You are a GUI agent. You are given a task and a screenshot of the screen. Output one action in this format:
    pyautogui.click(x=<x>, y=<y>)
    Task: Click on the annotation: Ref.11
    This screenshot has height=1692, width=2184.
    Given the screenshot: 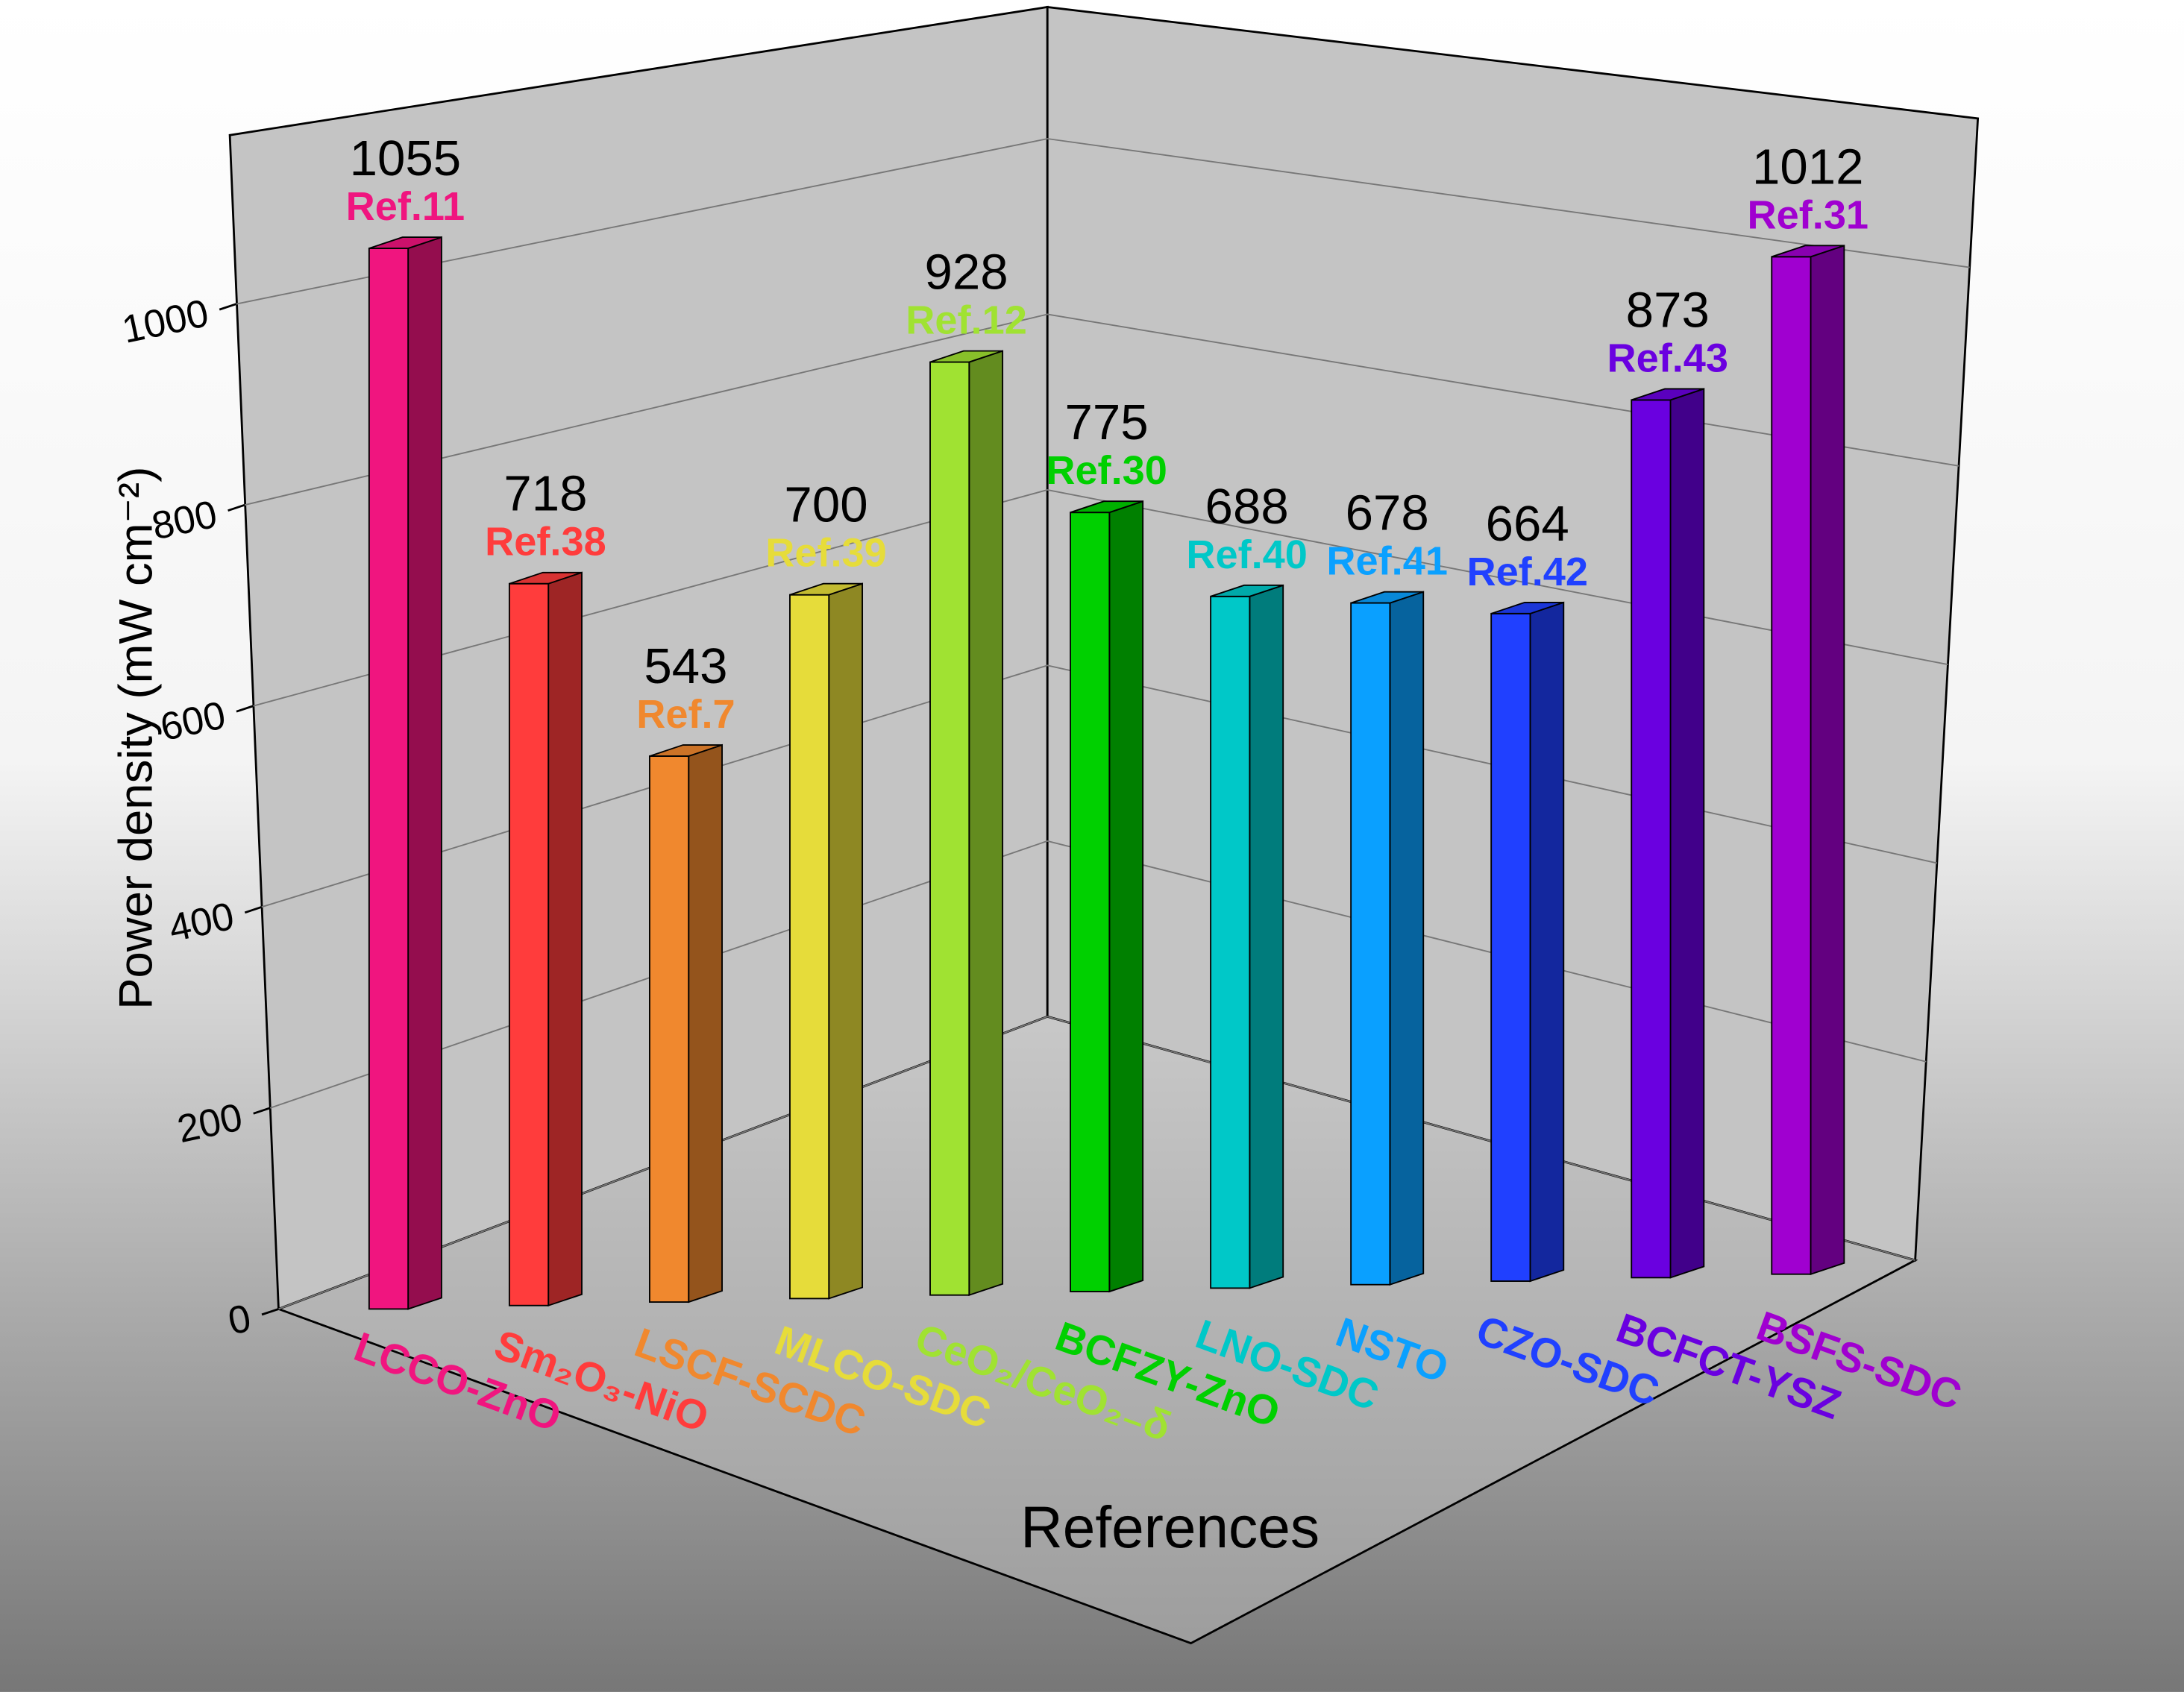 What is the action you would take?
    pyautogui.click(x=405, y=206)
    